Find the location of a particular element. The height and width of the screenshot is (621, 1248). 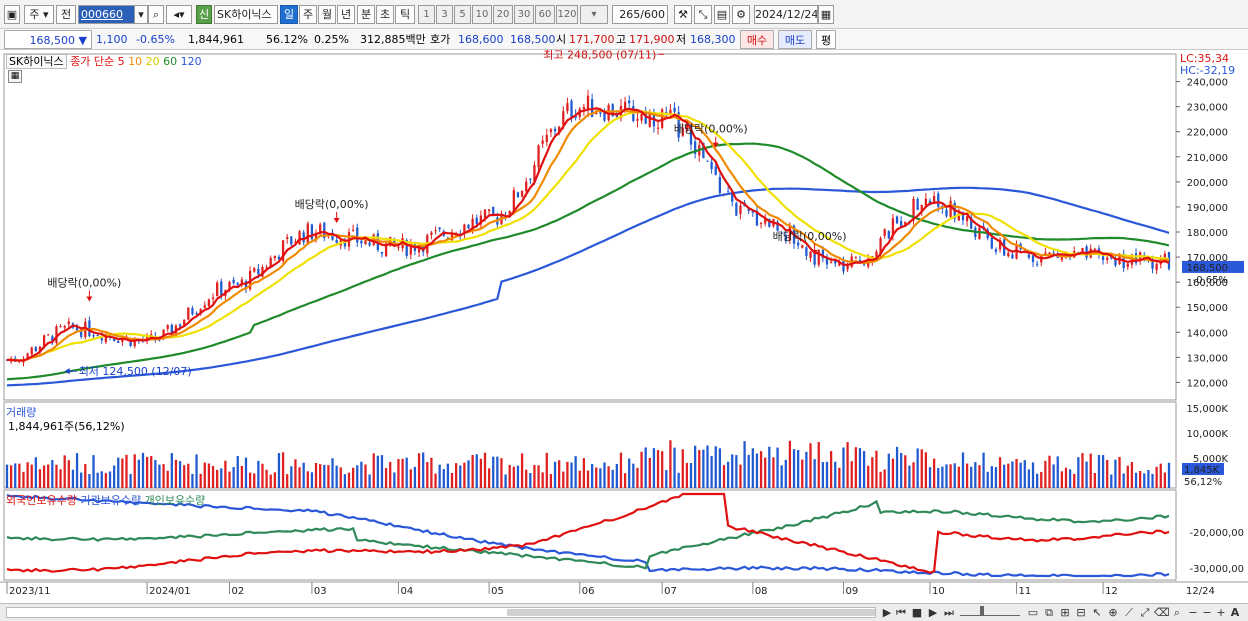

calendar-icon: ▦ is located at coordinates (826, 14).